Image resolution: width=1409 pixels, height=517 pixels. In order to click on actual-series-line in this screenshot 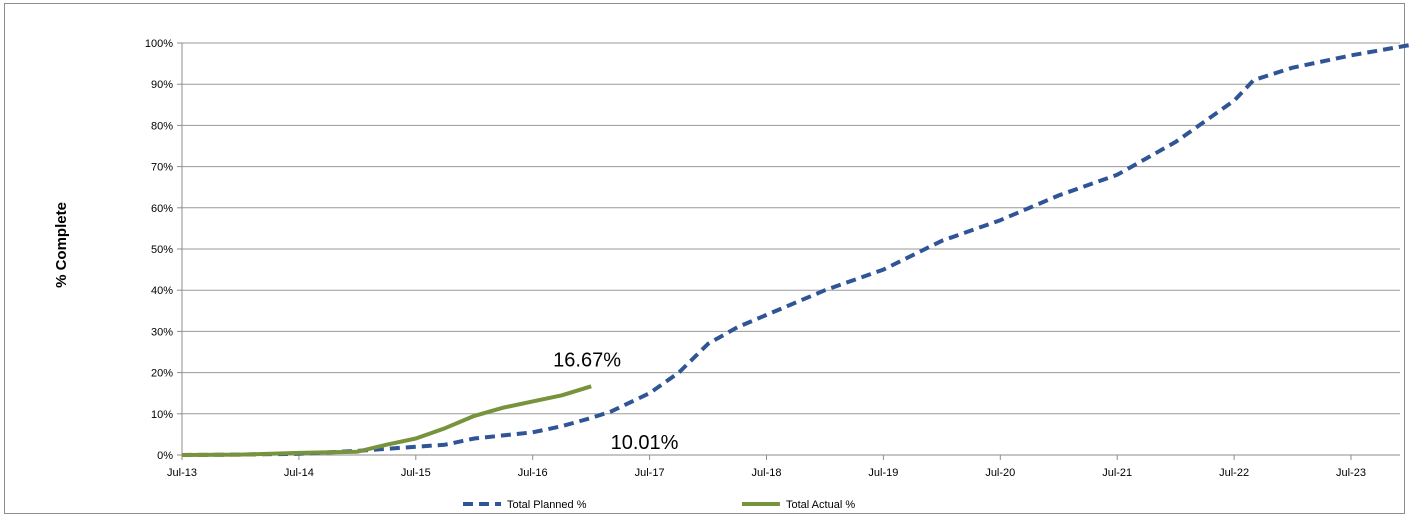, I will do `click(386, 420)`.